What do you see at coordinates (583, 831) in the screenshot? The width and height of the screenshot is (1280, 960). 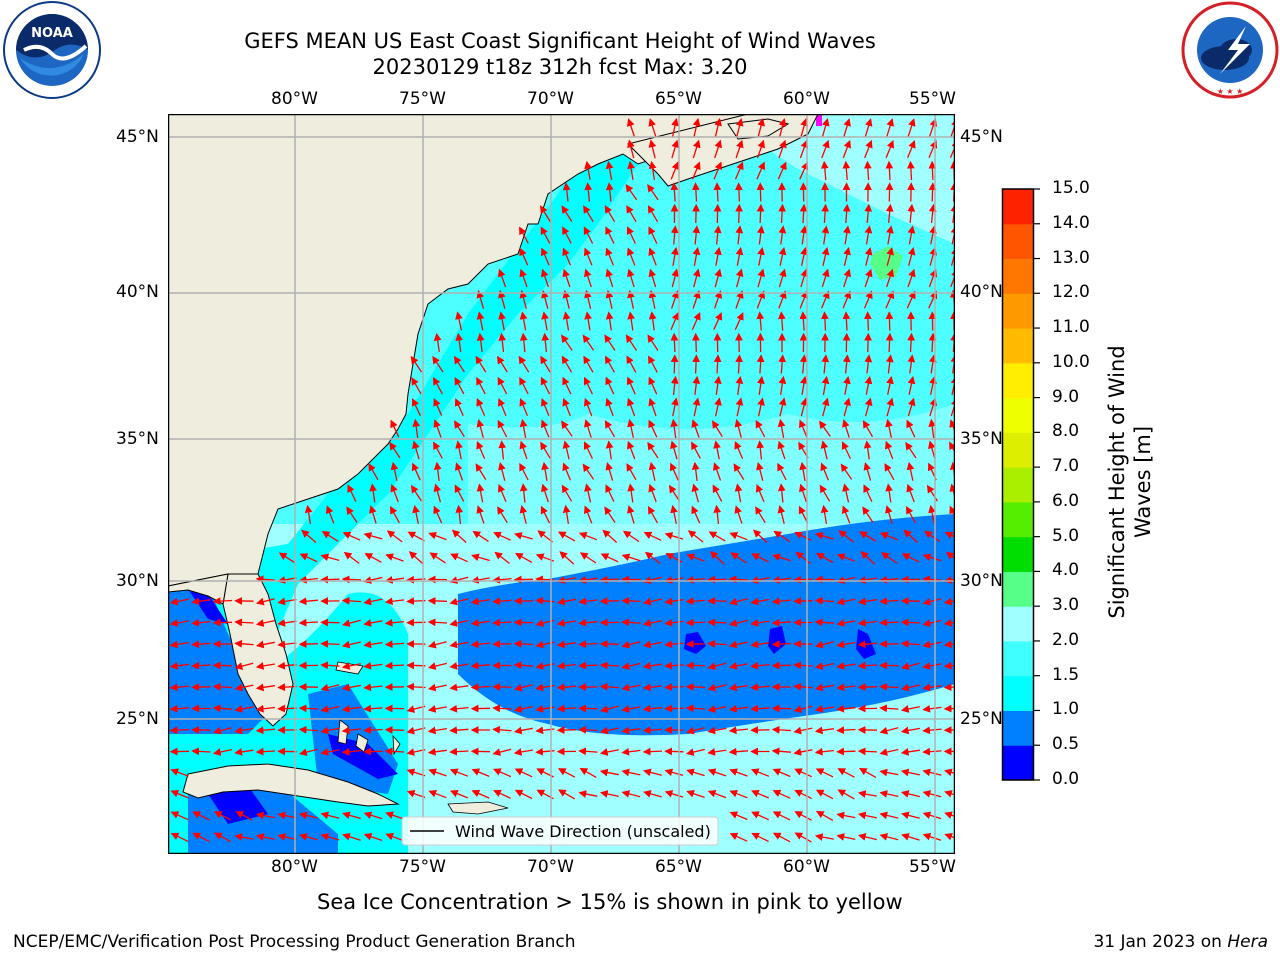 I see `legend-label: Wind Wave Direction (unscaled)` at bounding box center [583, 831].